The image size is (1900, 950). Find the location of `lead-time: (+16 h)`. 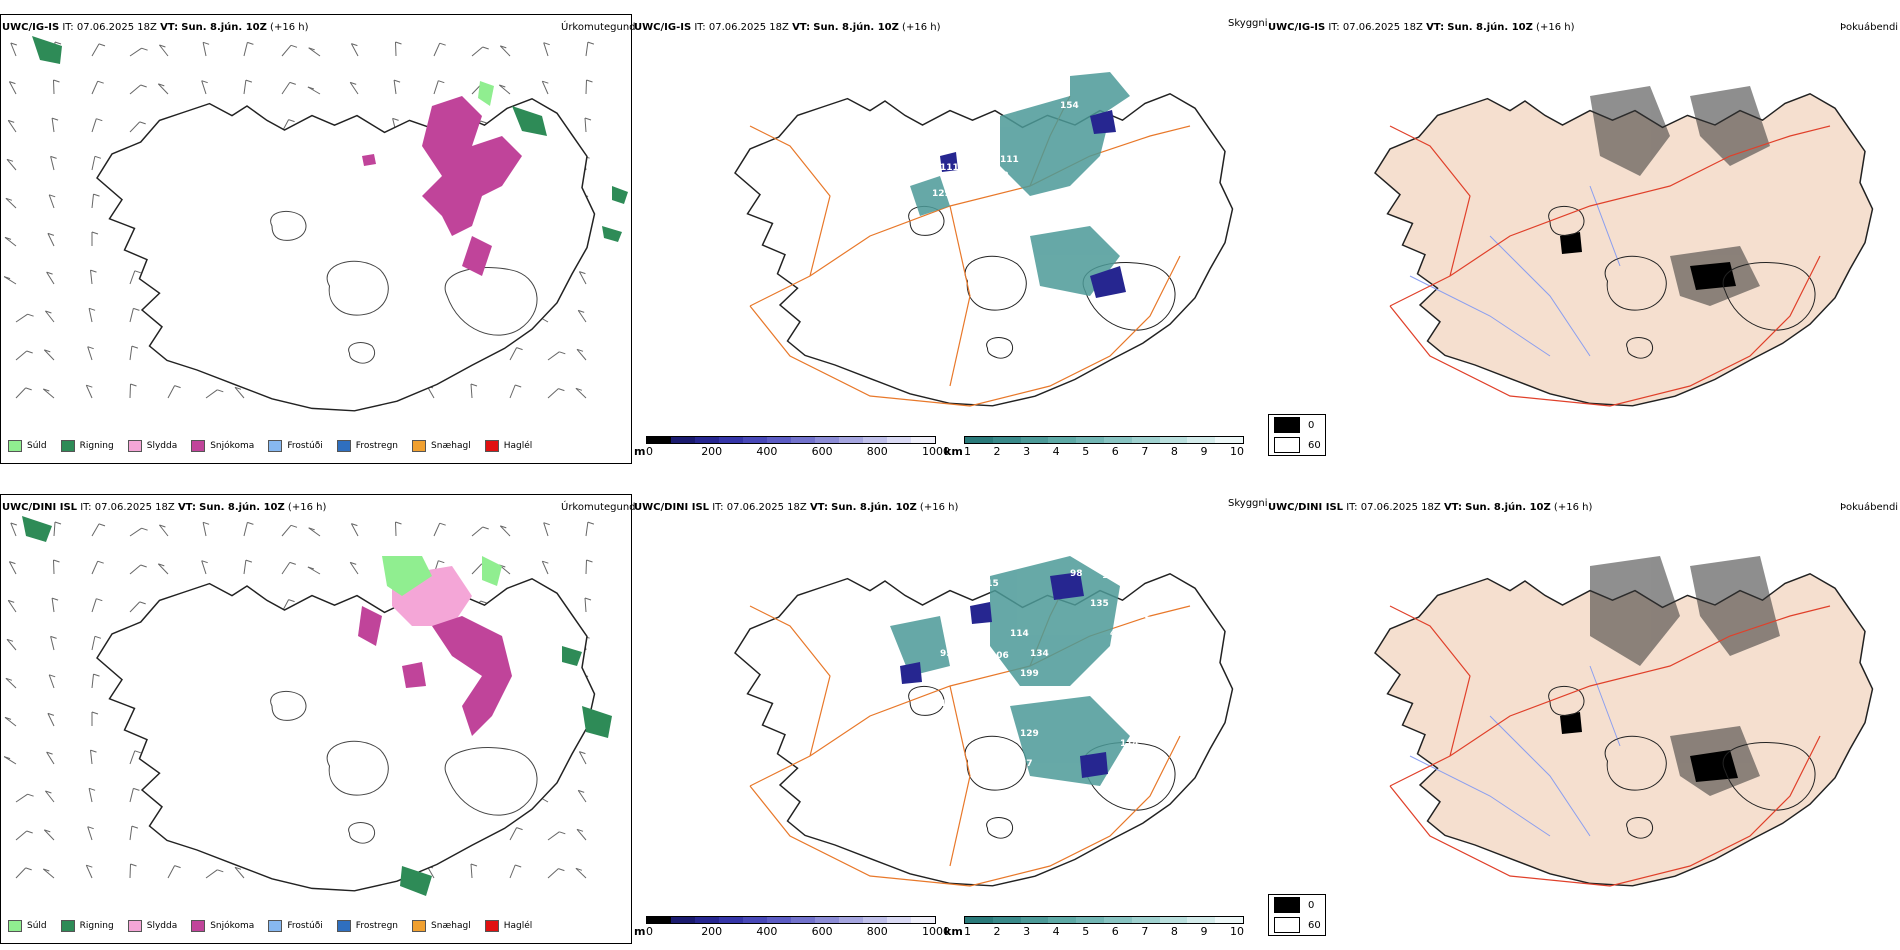

lead-time: (+16 h) is located at coordinates (307, 507).